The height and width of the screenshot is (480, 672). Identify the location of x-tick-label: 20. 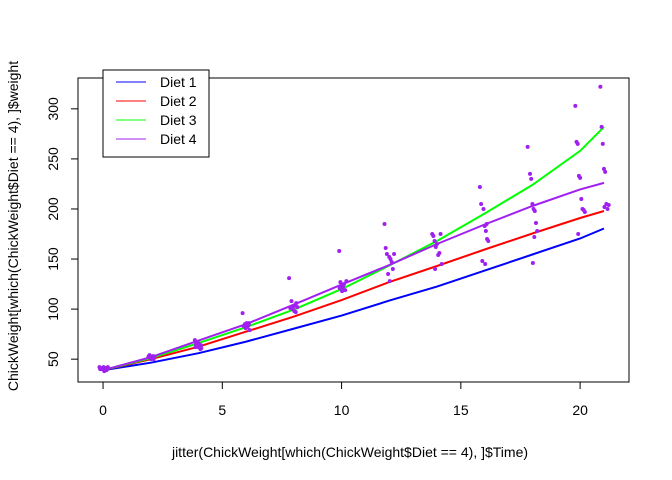
(580, 410).